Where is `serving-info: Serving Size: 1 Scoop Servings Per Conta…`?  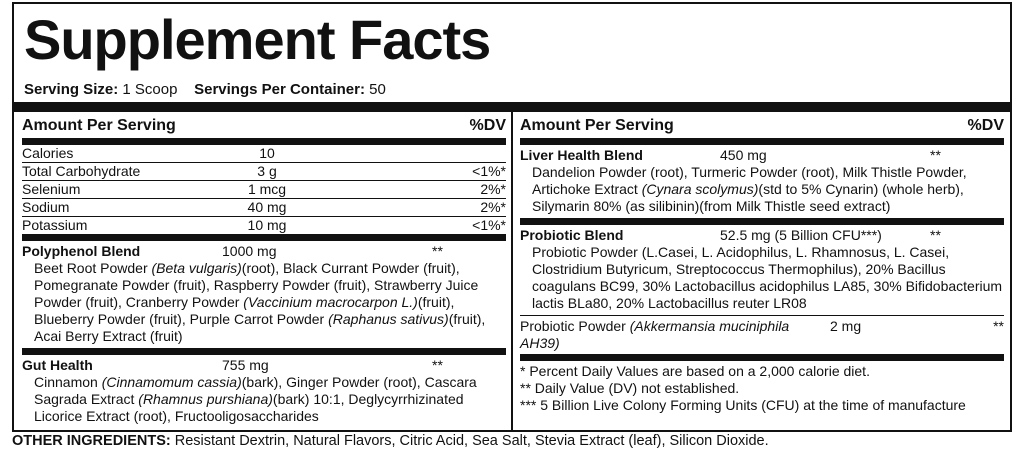
serving-info: Serving Size: 1 Scoop Servings Per Conta… is located at coordinates (205, 90).